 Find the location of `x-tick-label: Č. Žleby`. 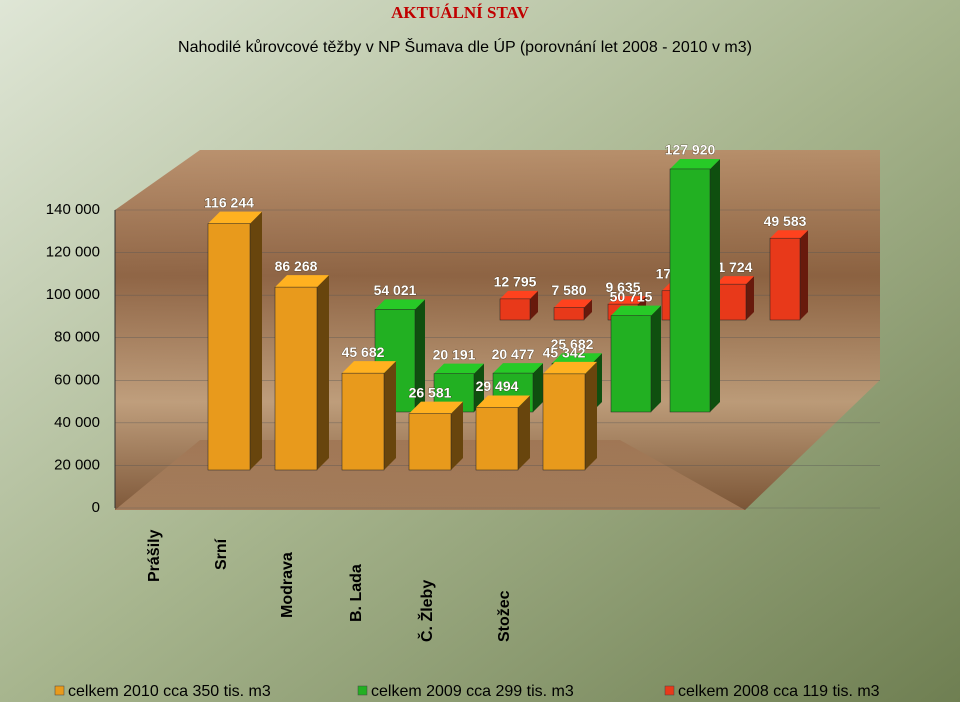

x-tick-label: Č. Žleby is located at coordinates (426, 611).